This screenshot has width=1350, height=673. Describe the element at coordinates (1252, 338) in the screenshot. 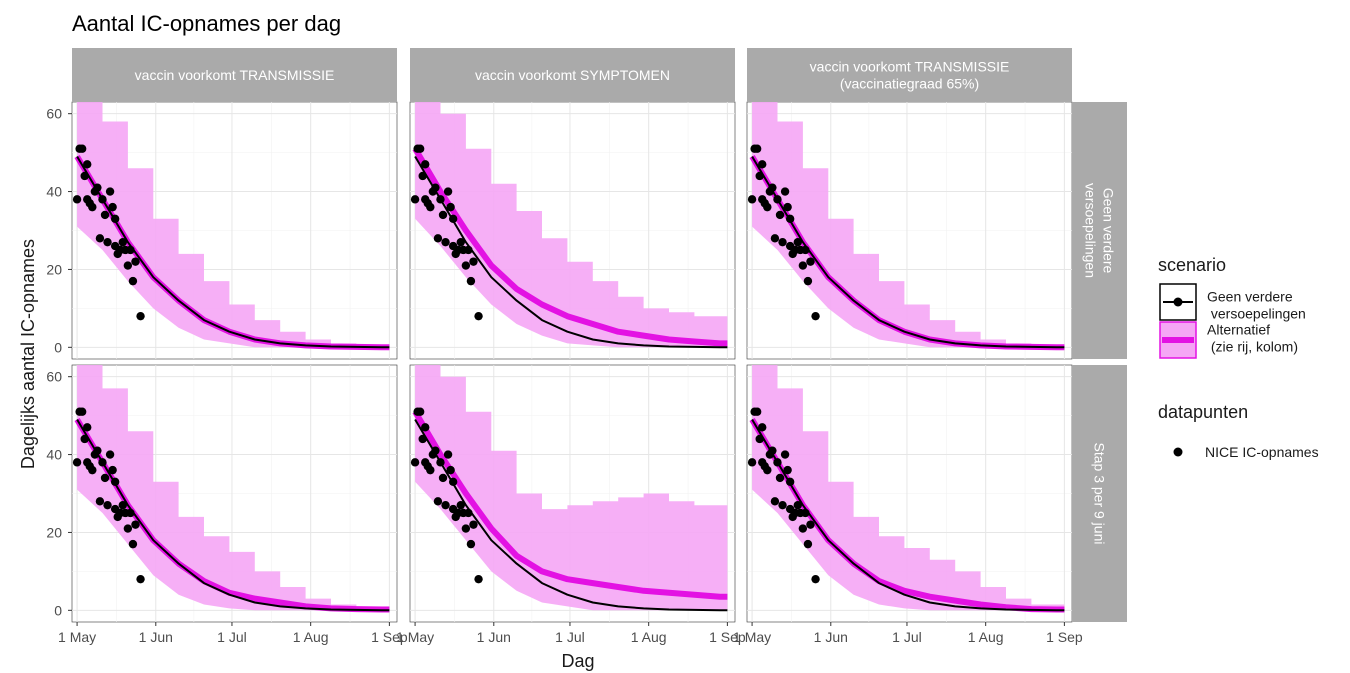

I see `legend-label-alternative: Alternatief (zie rij, kolom)` at that location.